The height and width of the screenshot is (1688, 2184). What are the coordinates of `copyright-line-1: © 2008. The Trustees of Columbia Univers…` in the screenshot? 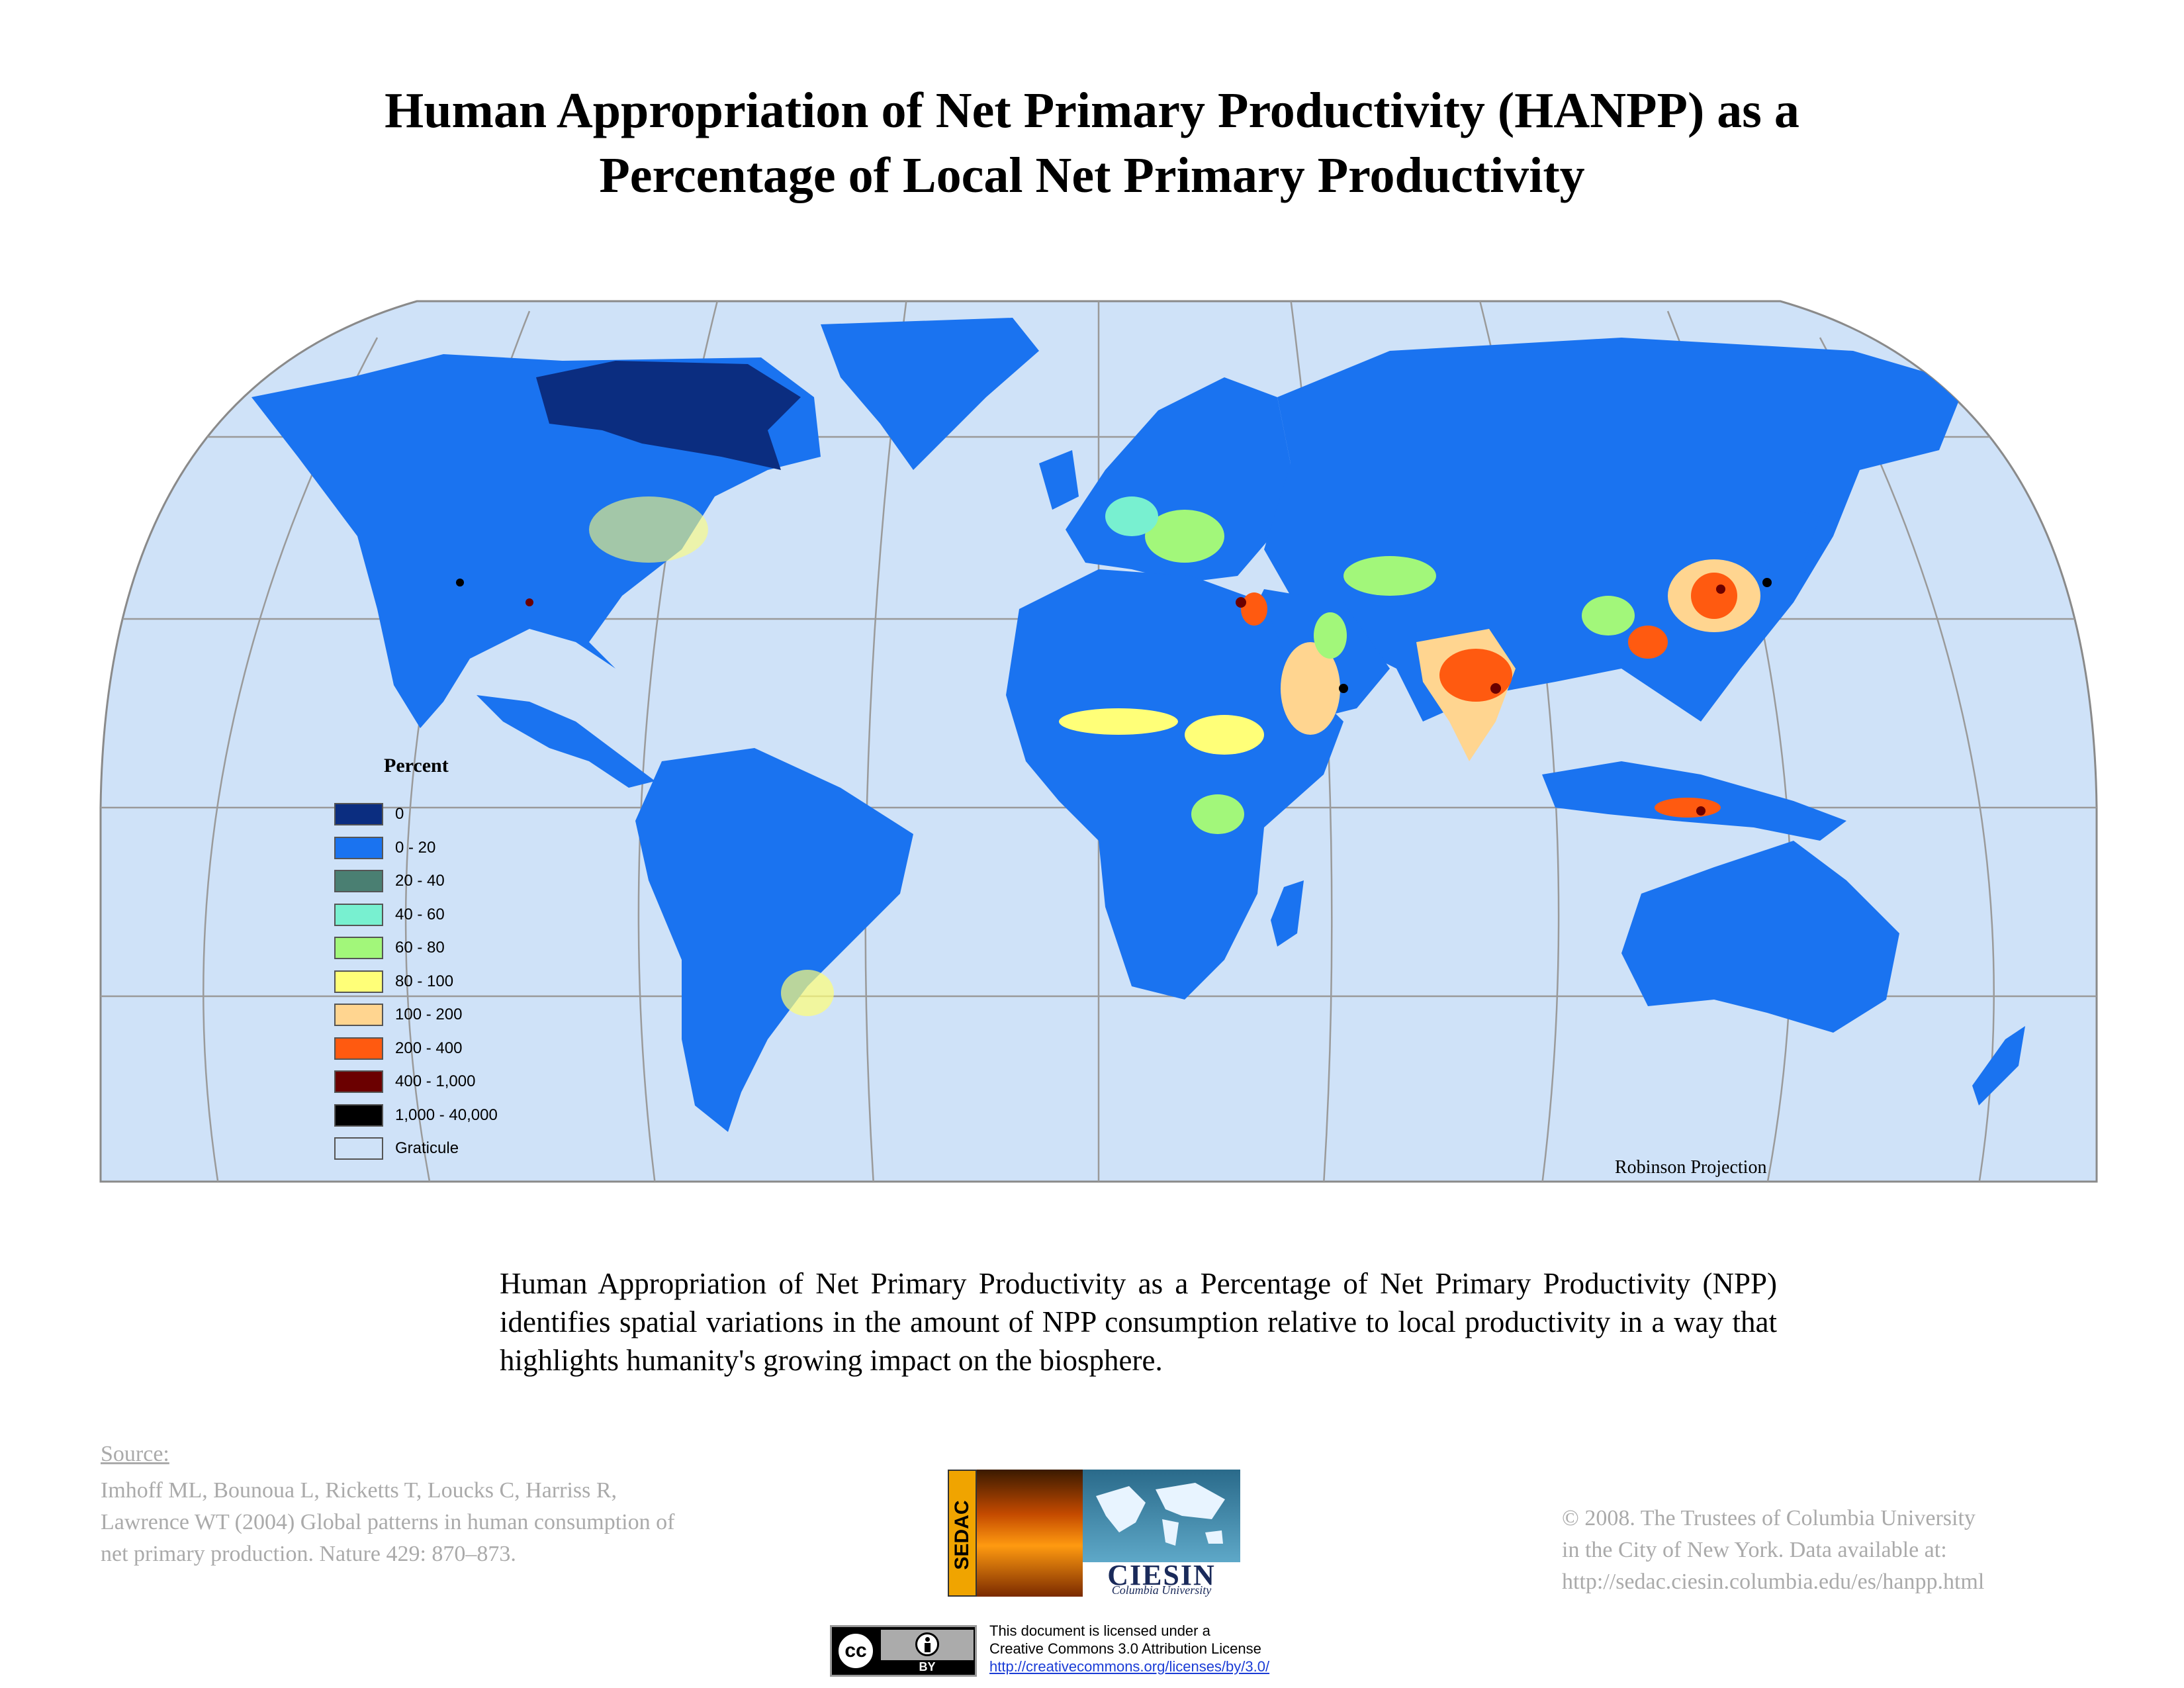 It's located at (1769, 1518).